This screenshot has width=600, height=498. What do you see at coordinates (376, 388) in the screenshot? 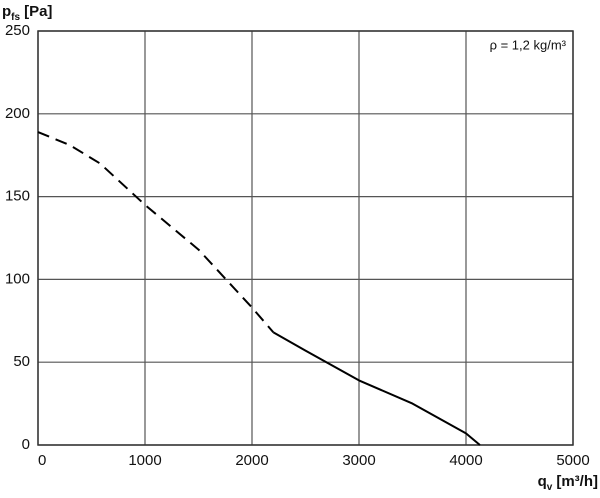
I see `curve` at bounding box center [376, 388].